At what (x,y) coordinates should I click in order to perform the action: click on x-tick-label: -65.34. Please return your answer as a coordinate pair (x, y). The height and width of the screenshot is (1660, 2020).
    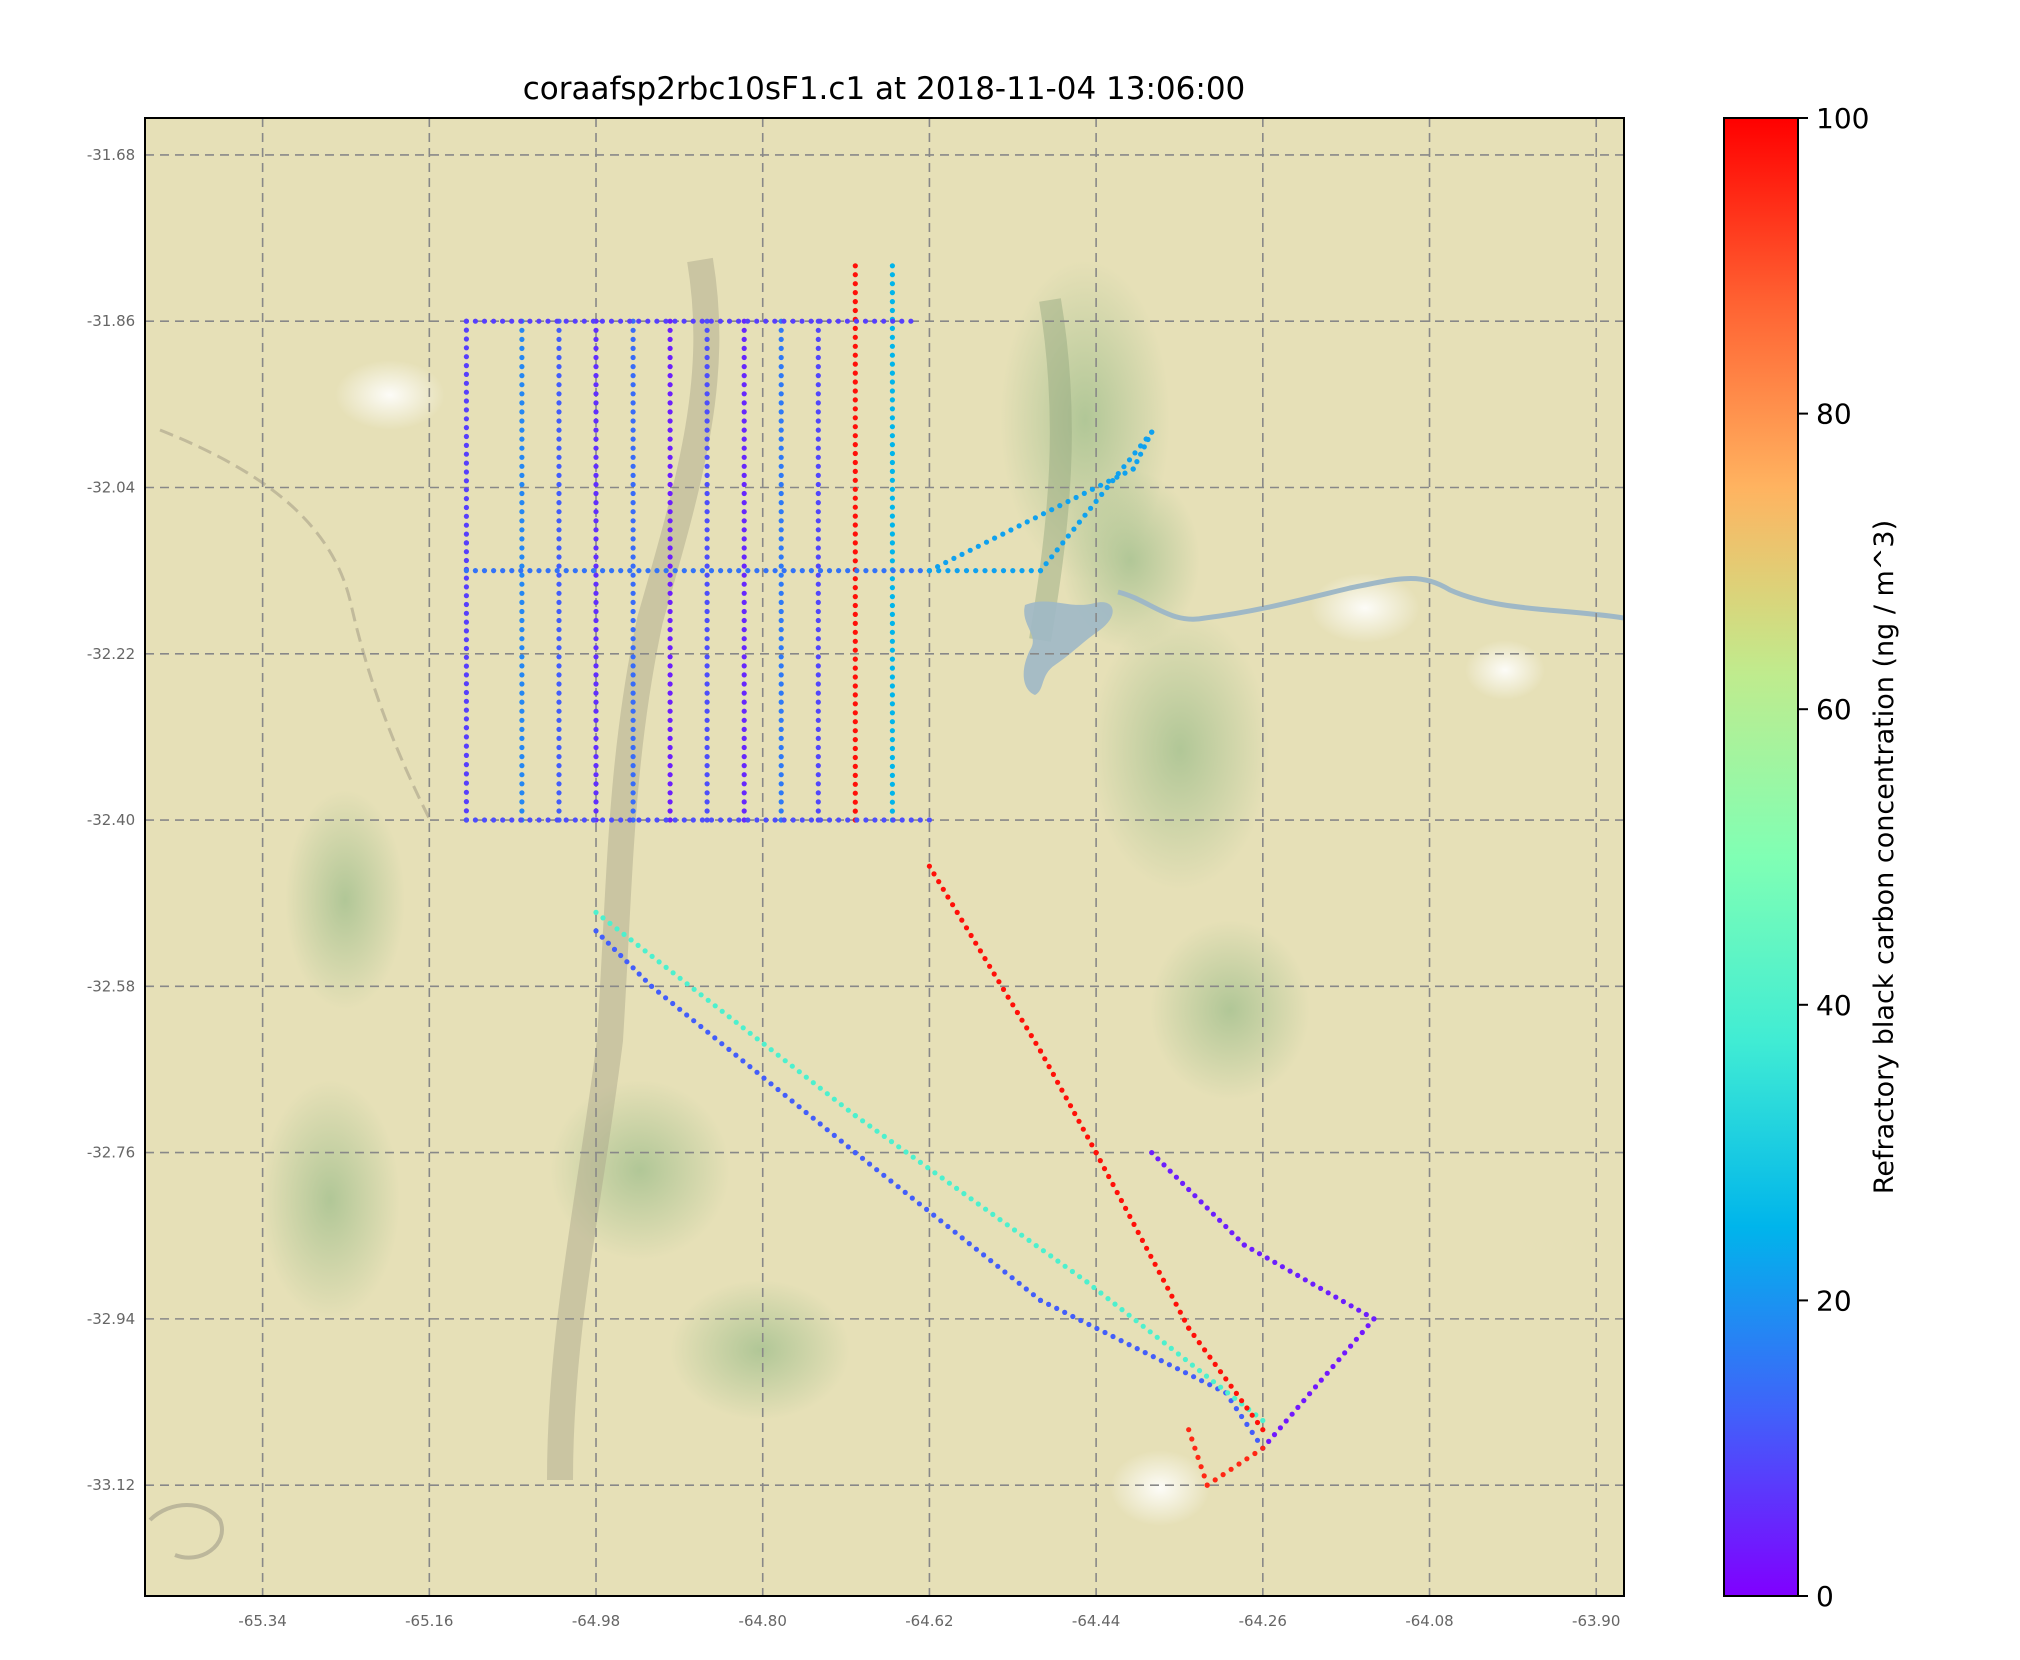
    Looking at the image, I should click on (262, 1621).